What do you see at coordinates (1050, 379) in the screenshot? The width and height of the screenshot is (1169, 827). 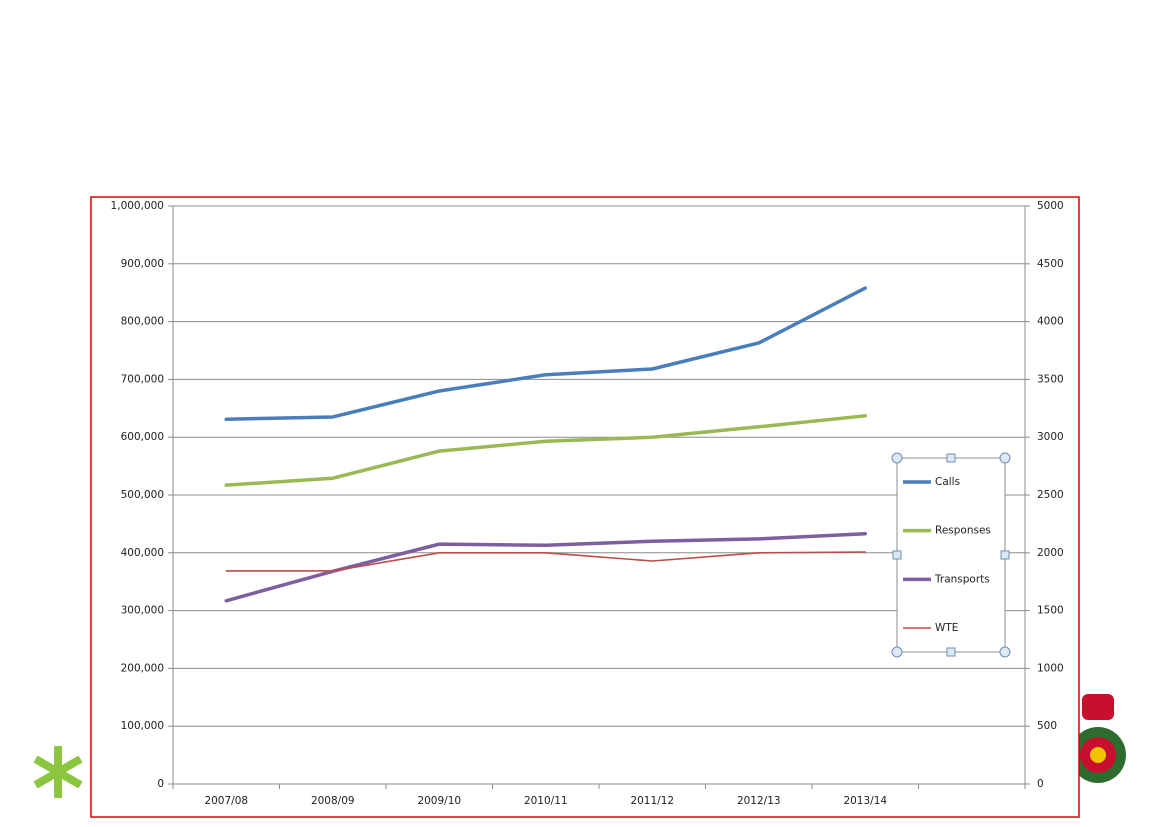 I see `y2-tick-label: 3500` at bounding box center [1050, 379].